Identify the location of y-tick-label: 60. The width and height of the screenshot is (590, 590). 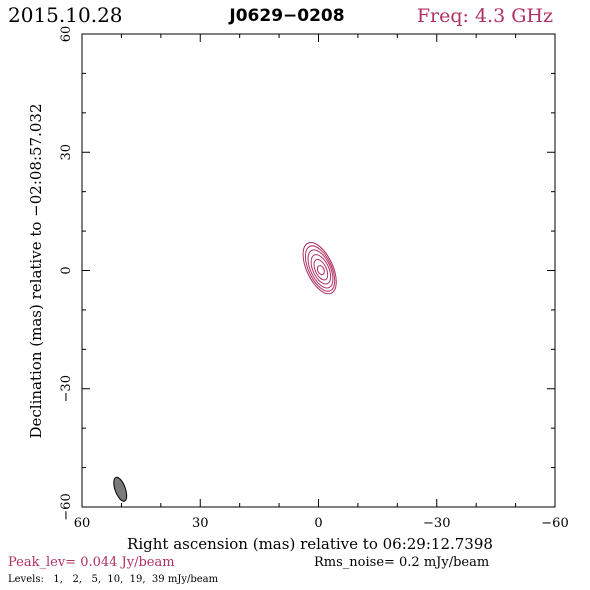
(66, 34).